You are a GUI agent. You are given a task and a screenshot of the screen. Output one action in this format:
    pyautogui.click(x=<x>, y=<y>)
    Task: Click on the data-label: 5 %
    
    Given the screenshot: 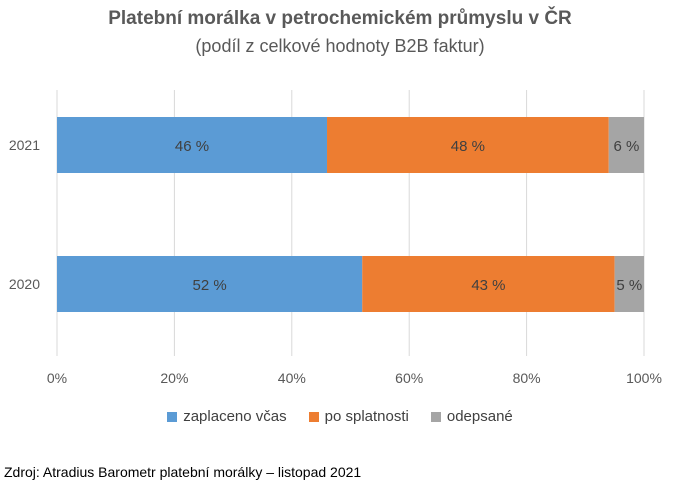 What is the action you would take?
    pyautogui.click(x=629, y=285)
    